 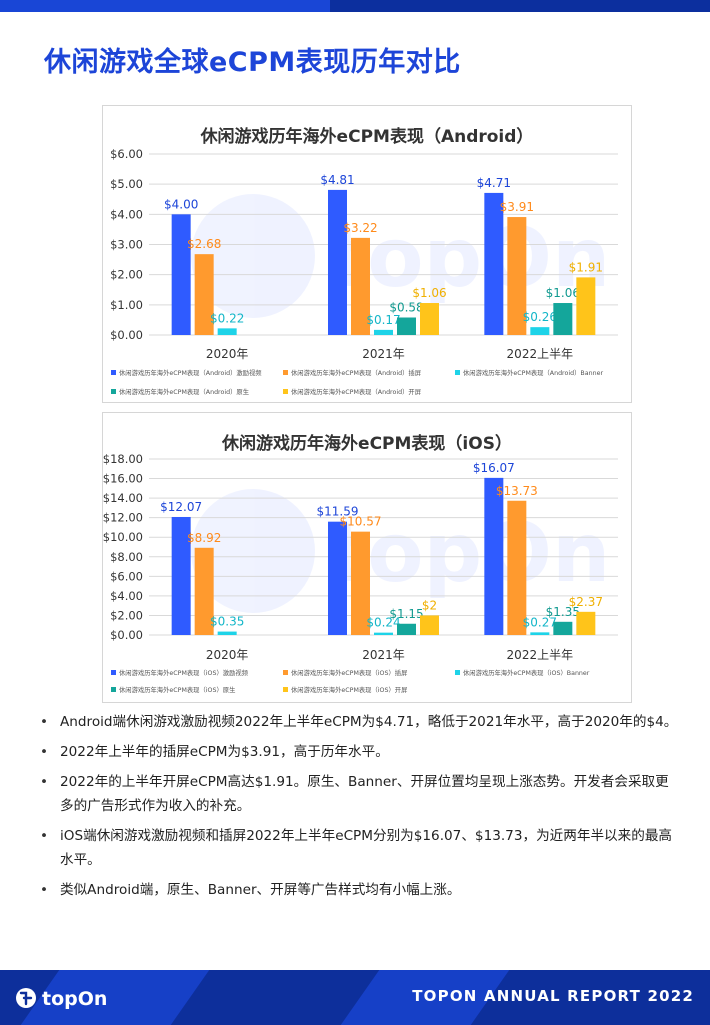 I want to click on y-tick-label: $4.00, so click(x=126, y=214).